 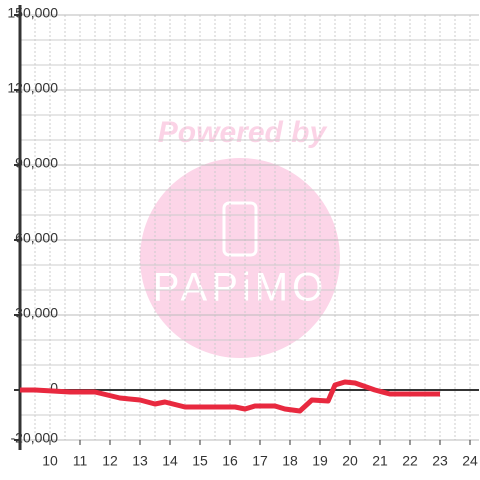 I want to click on x-tick-label: 19, so click(x=320, y=461).